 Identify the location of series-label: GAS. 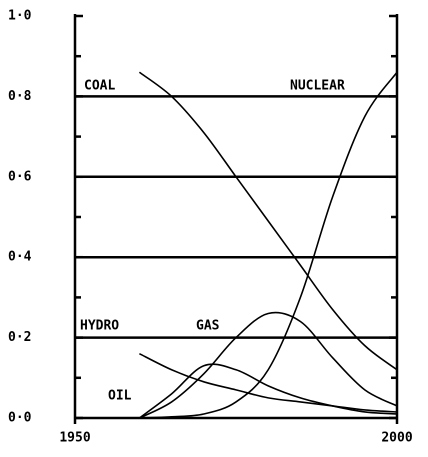
(208, 326).